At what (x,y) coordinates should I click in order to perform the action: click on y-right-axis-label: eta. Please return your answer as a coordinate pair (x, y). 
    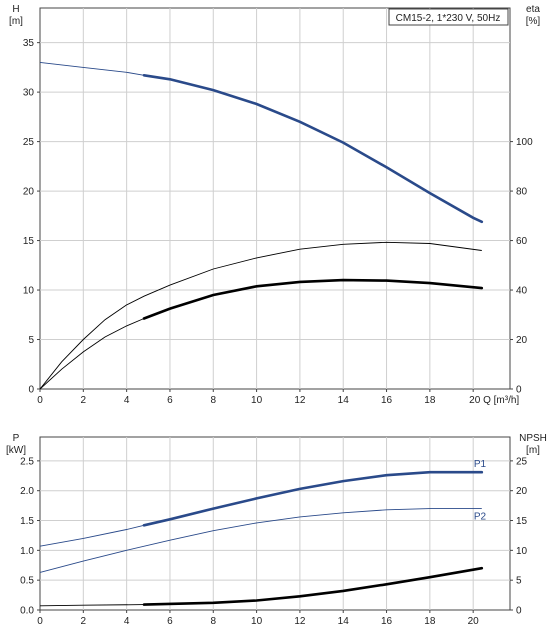
    Looking at the image, I should click on (533, 9).